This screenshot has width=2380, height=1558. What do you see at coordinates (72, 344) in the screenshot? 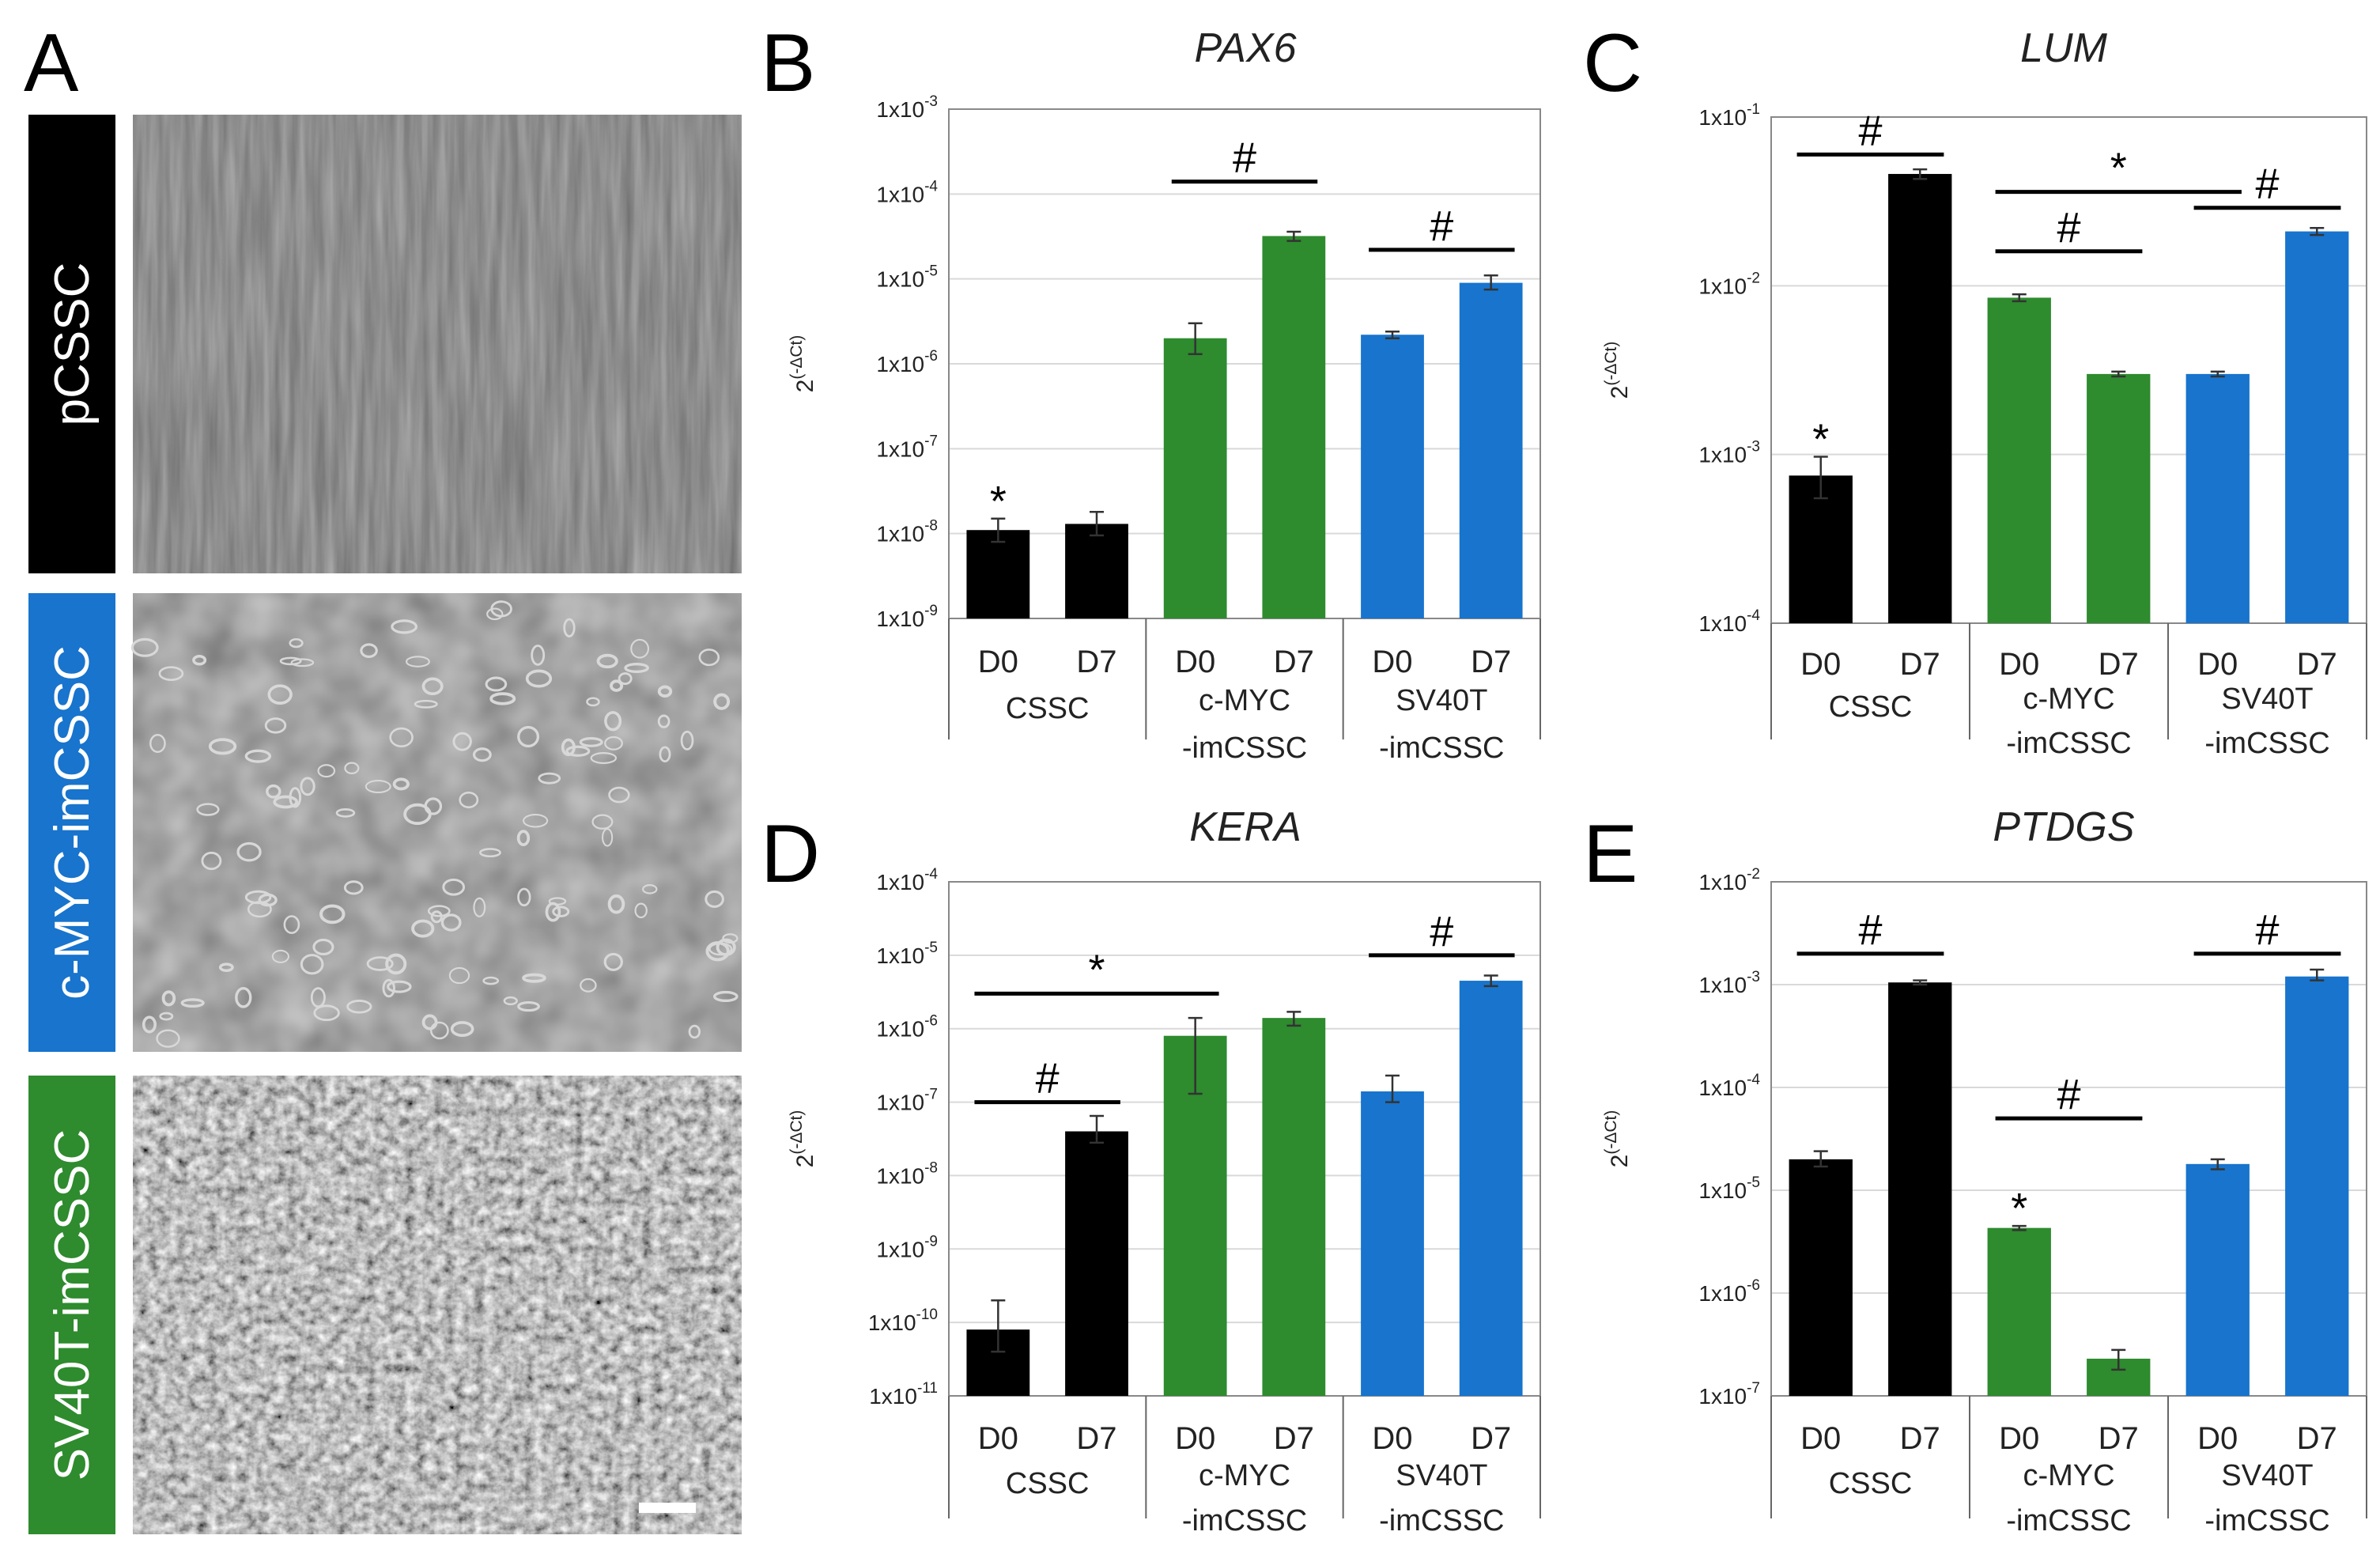
I see `row-label-text: pCSSC` at bounding box center [72, 344].